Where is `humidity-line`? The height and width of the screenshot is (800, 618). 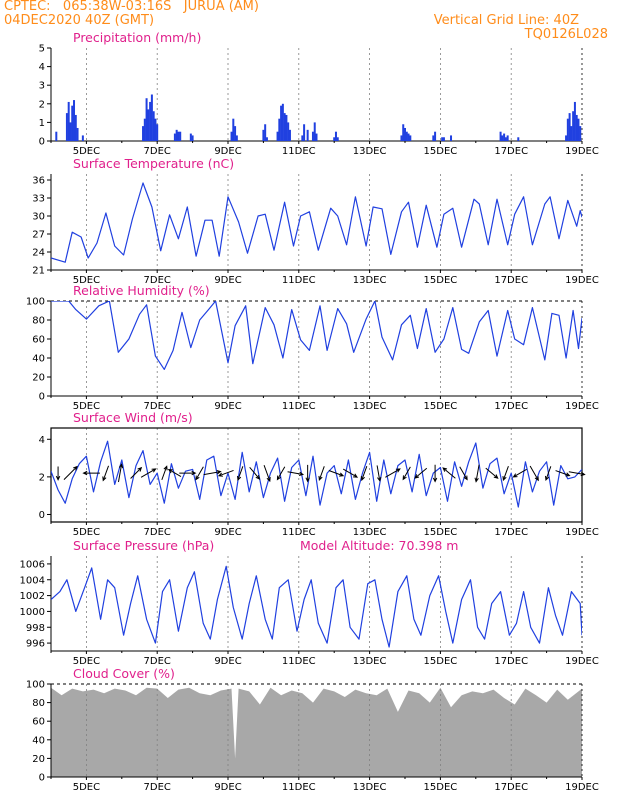 humidity-line is located at coordinates (316, 335).